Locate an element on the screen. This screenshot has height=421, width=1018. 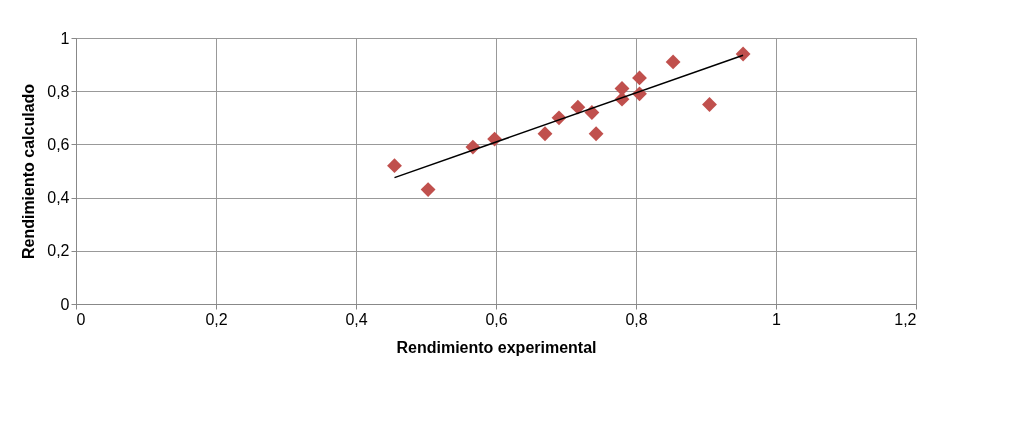
x-tick-label: 1 is located at coordinates (777, 319).